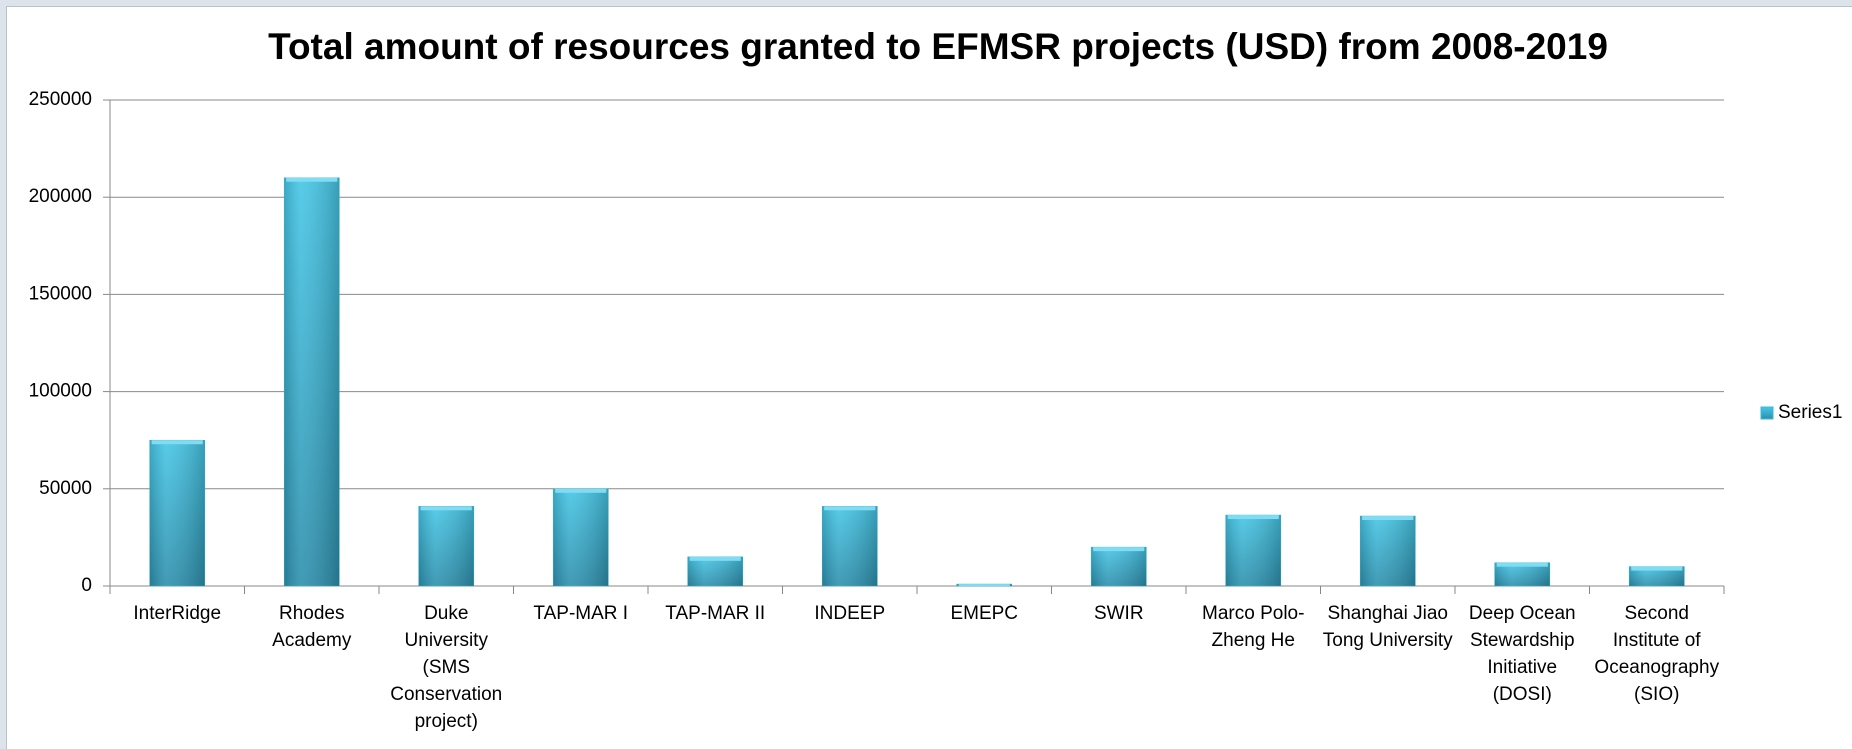  What do you see at coordinates (1522, 654) in the screenshot?
I see `x-tick-label: Deep Ocean Stewardship Initiative (DOSI)` at bounding box center [1522, 654].